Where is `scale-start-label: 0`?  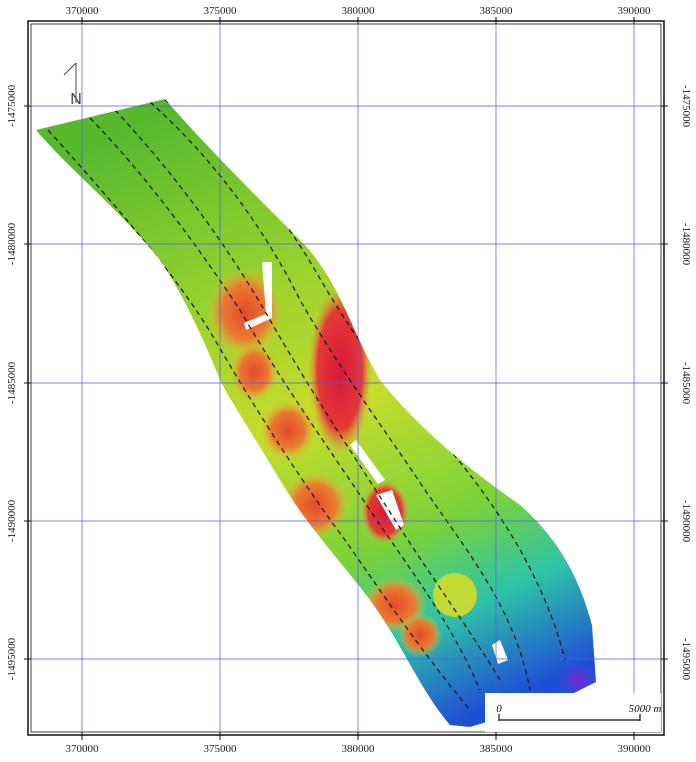 scale-start-label: 0 is located at coordinates (499, 709).